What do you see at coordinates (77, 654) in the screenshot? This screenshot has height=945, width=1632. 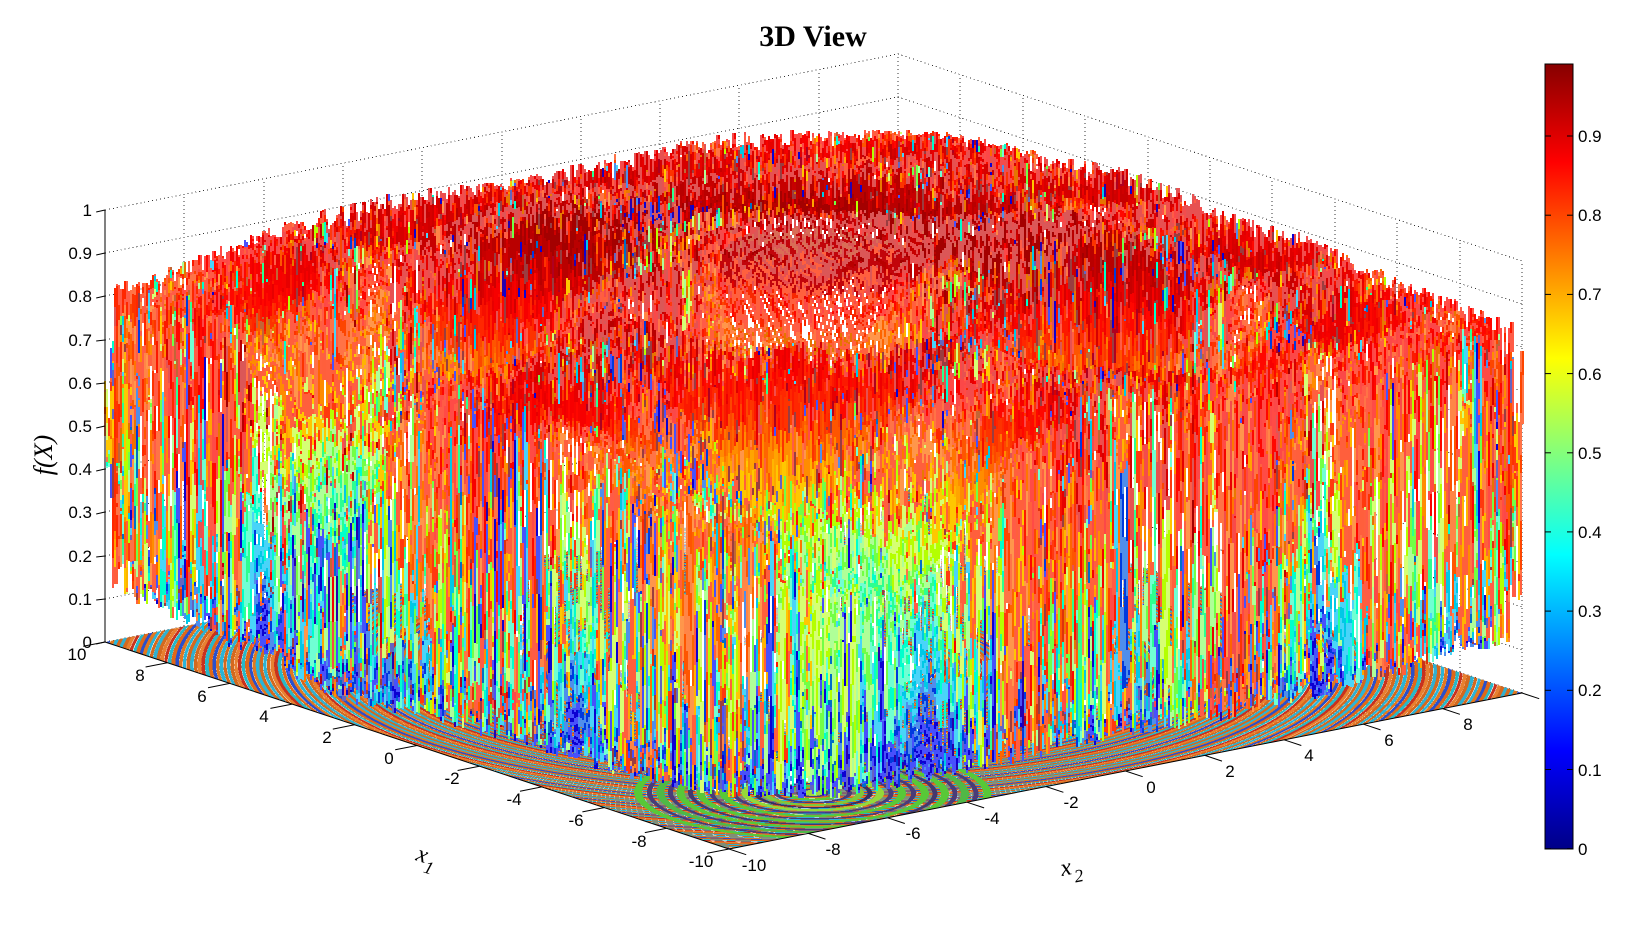 I see `svg-text: 10` at bounding box center [77, 654].